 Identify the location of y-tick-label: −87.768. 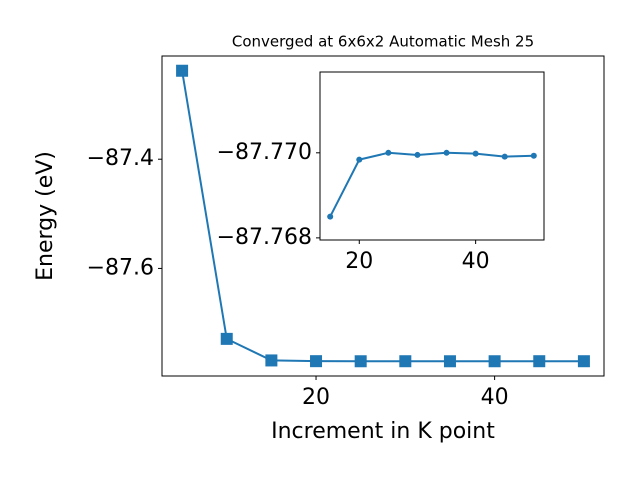
(264, 237).